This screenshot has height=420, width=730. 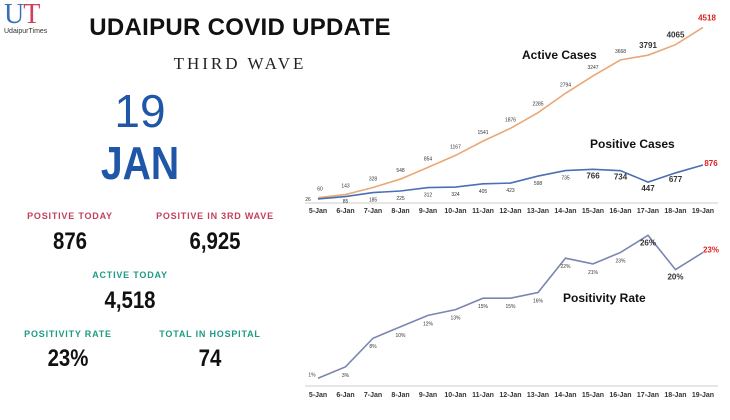 What do you see at coordinates (210, 358) in the screenshot?
I see `hospital-value: 74` at bounding box center [210, 358].